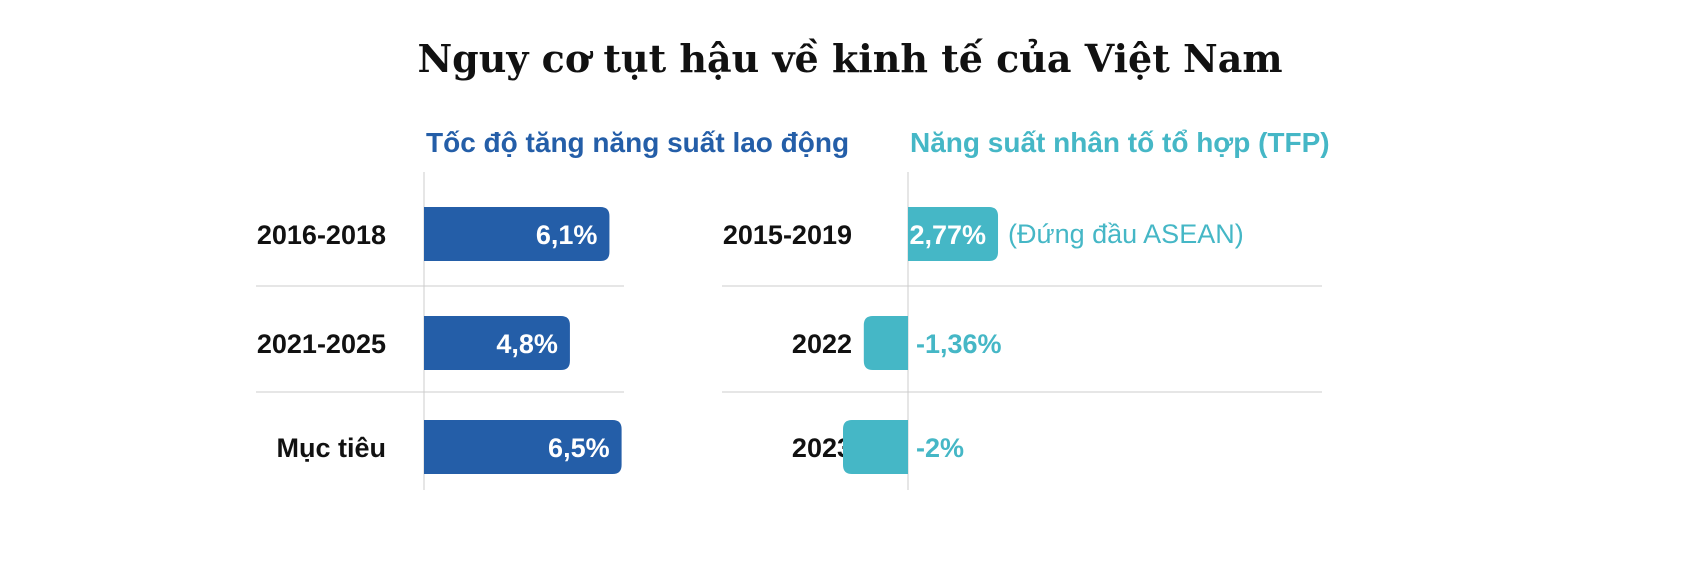 The height and width of the screenshot is (578, 1700). I want to click on panel-1-category-label: Mục tiêu, so click(331, 448).